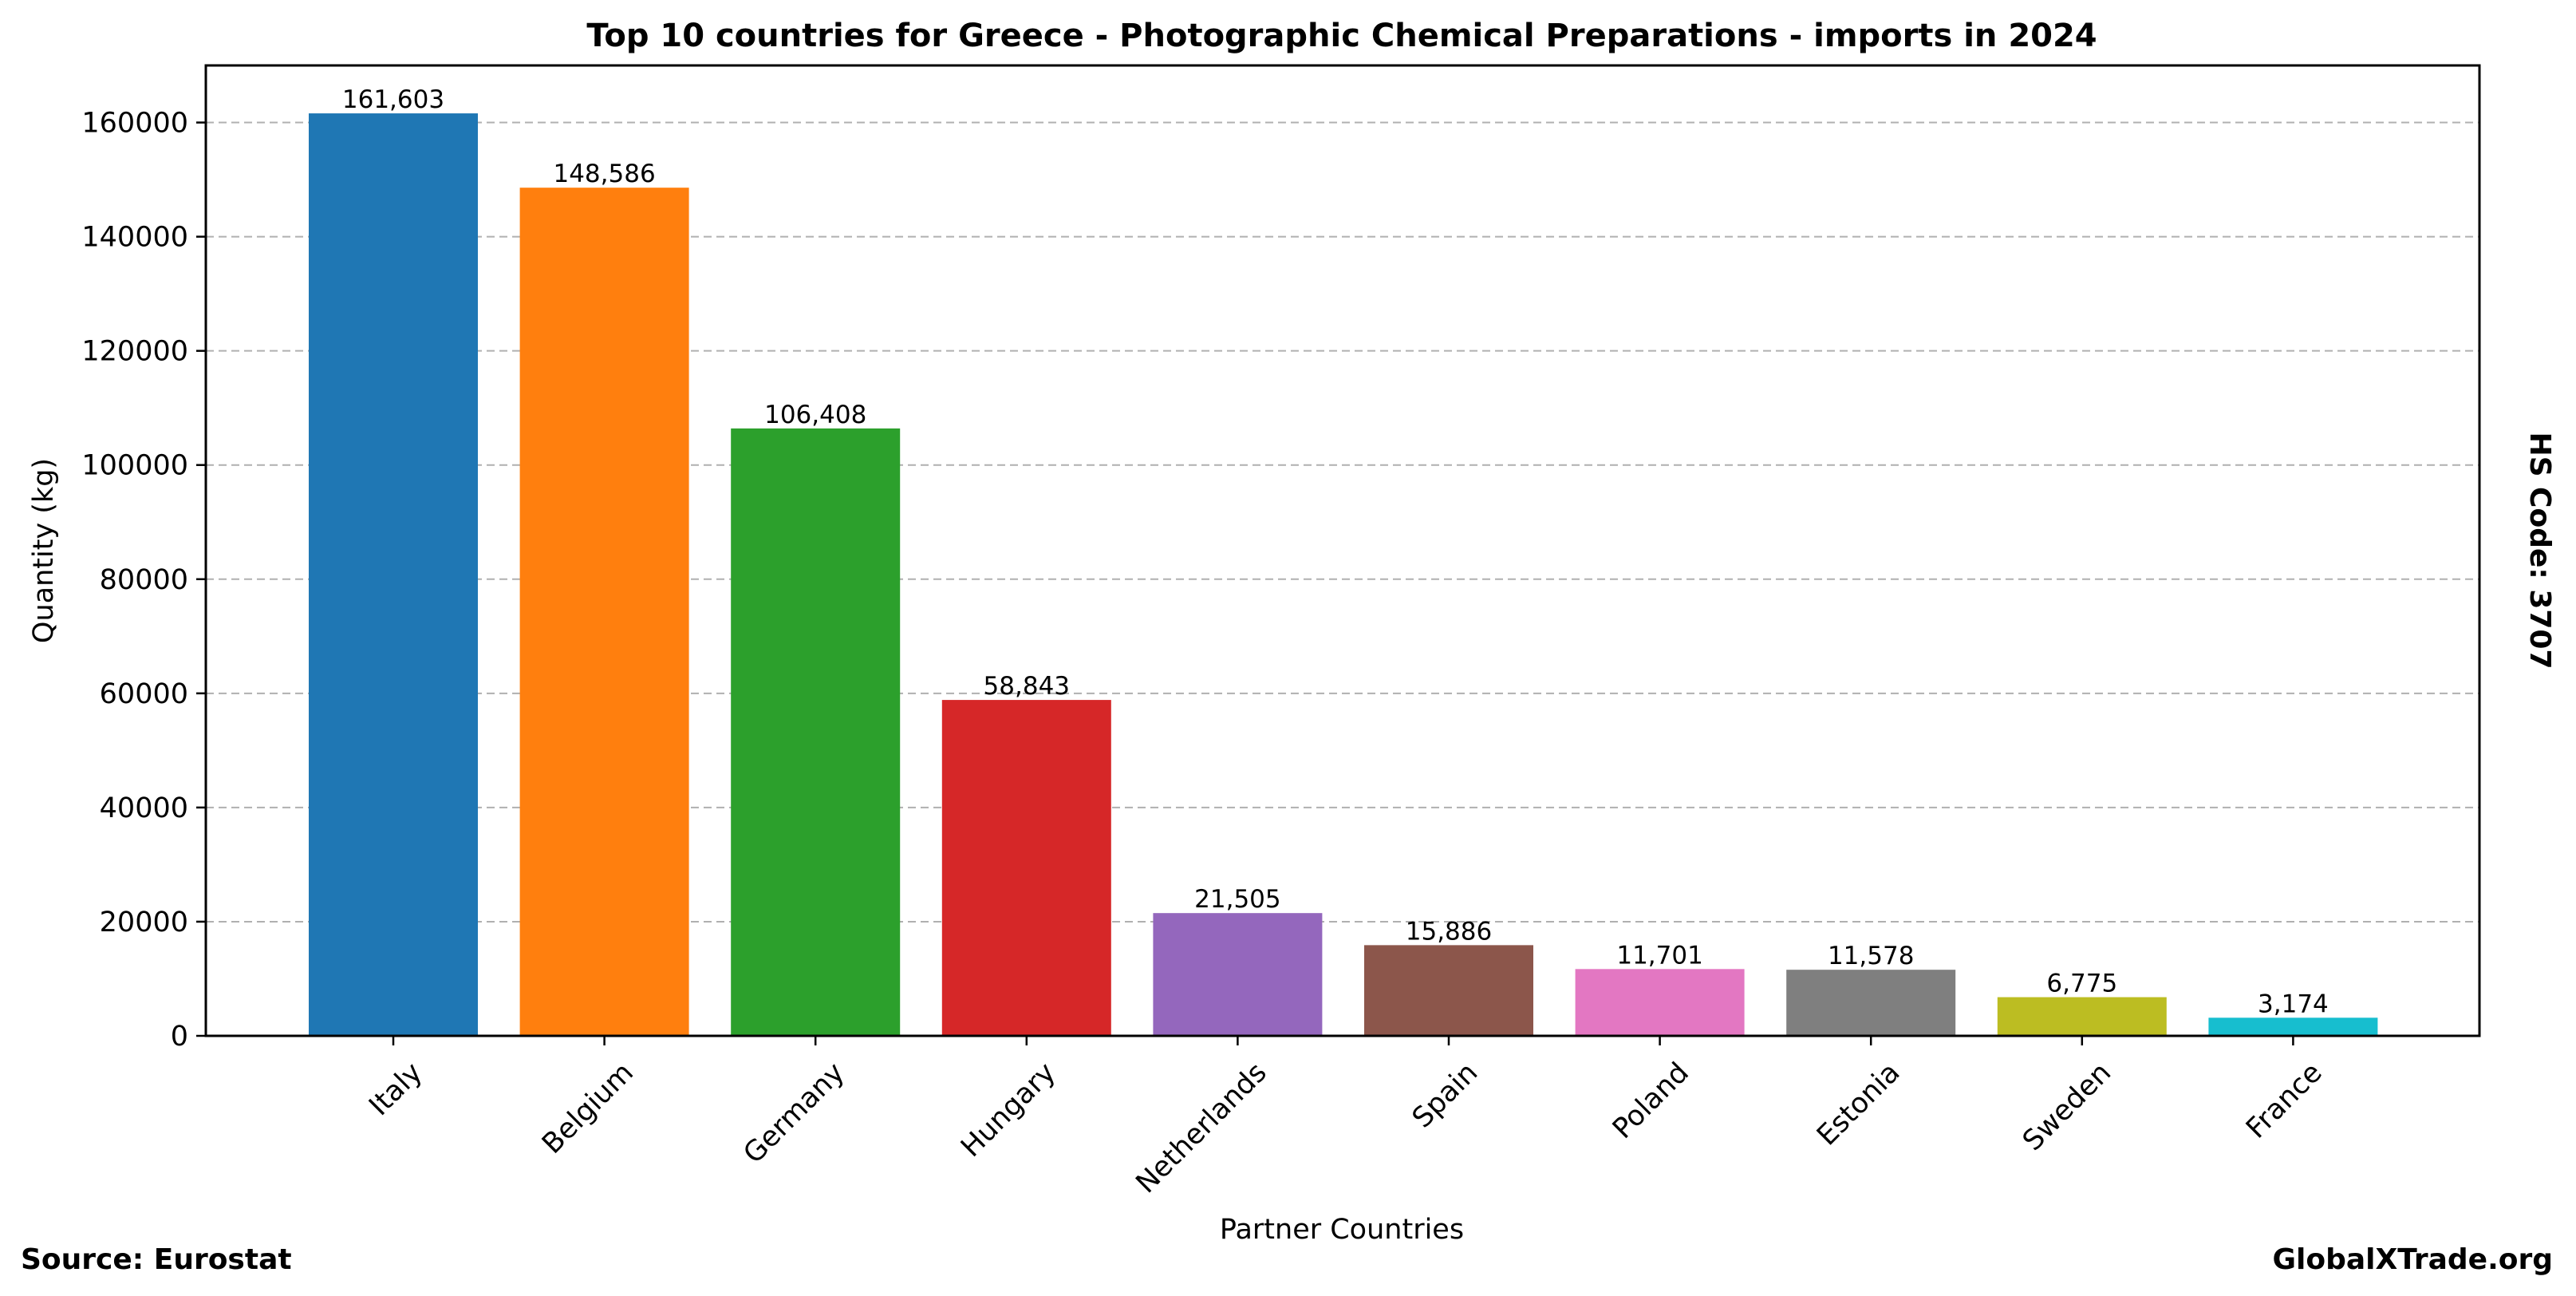  Describe the element at coordinates (393, 99) in the screenshot. I see `data-label-italy: 161,603` at that location.